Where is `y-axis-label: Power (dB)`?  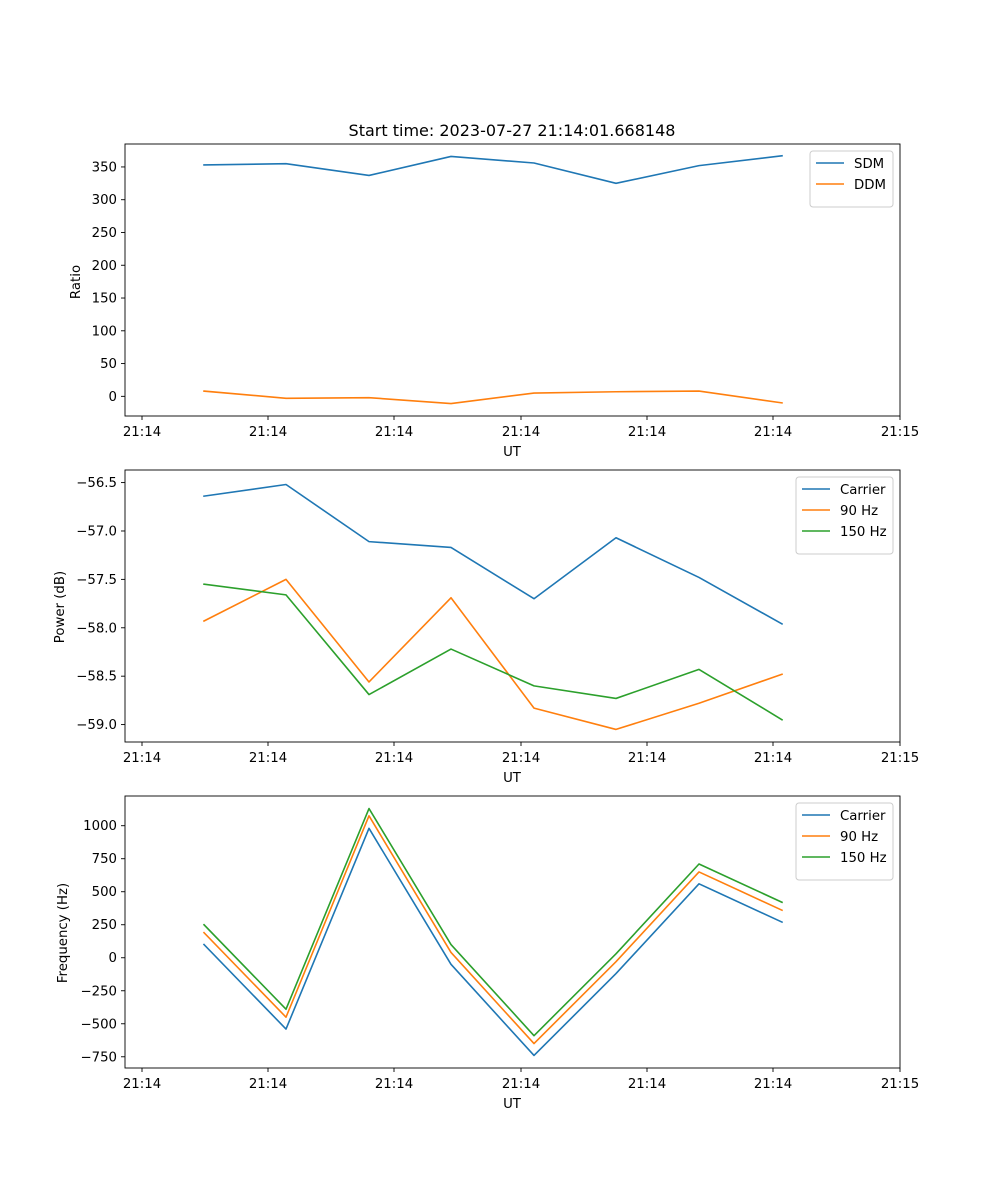 y-axis-label: Power (dB) is located at coordinates (60, 607).